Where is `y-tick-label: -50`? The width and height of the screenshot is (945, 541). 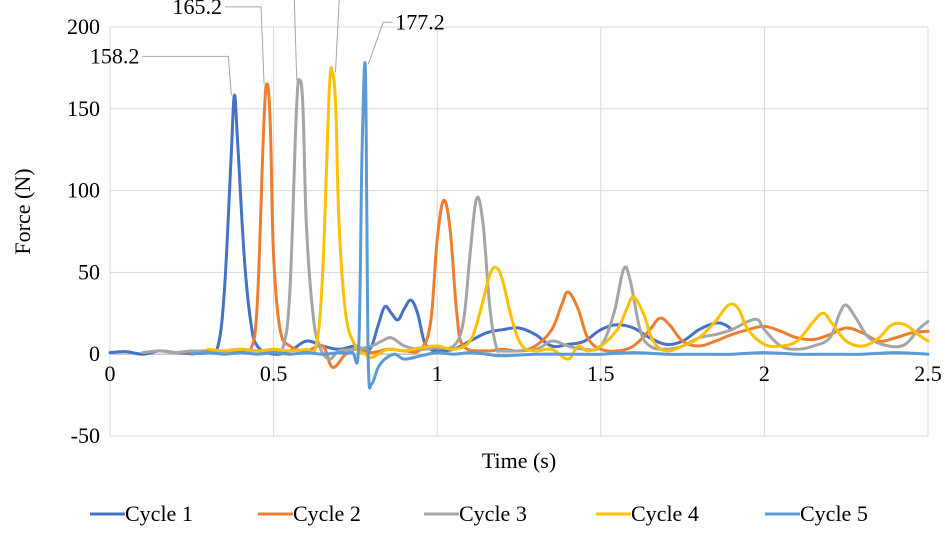 y-tick-label: -50 is located at coordinates (85, 435).